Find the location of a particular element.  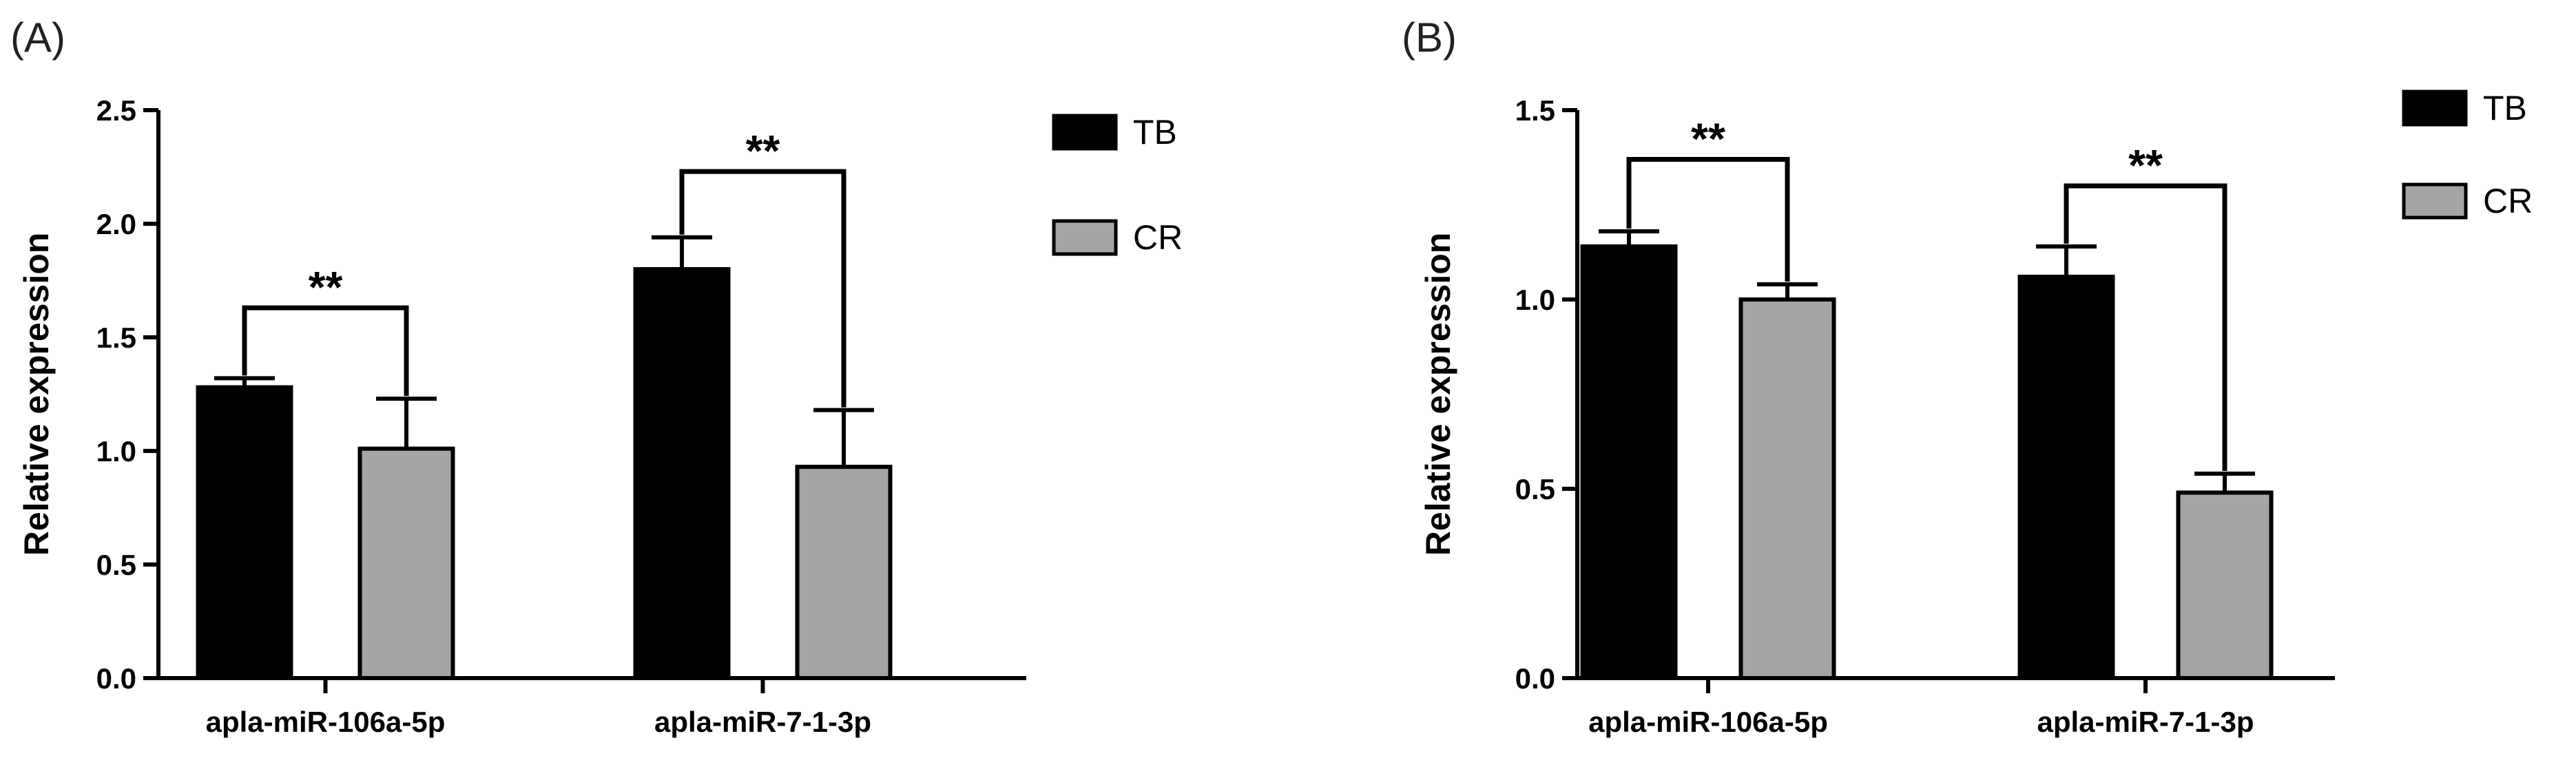

panel-label: (A) is located at coordinates (37, 37).